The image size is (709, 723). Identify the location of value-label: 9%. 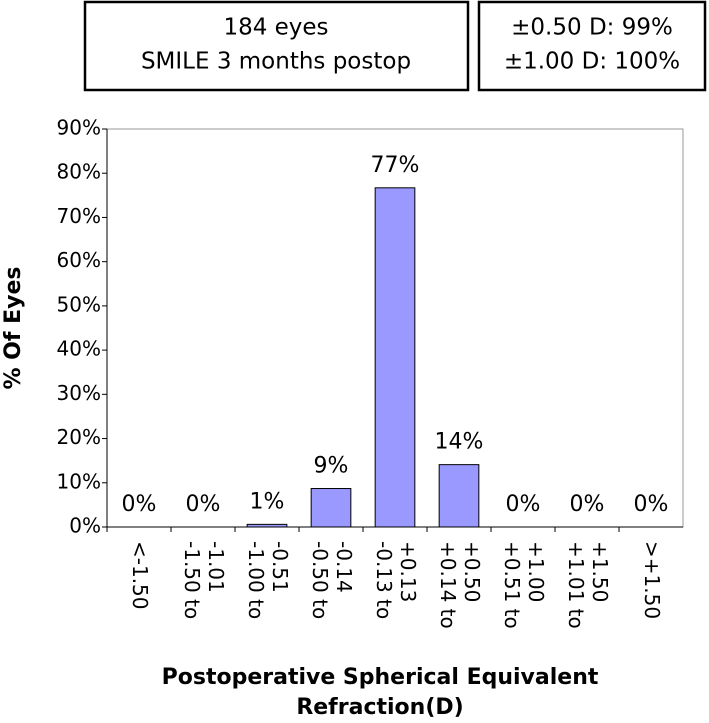
(331, 466).